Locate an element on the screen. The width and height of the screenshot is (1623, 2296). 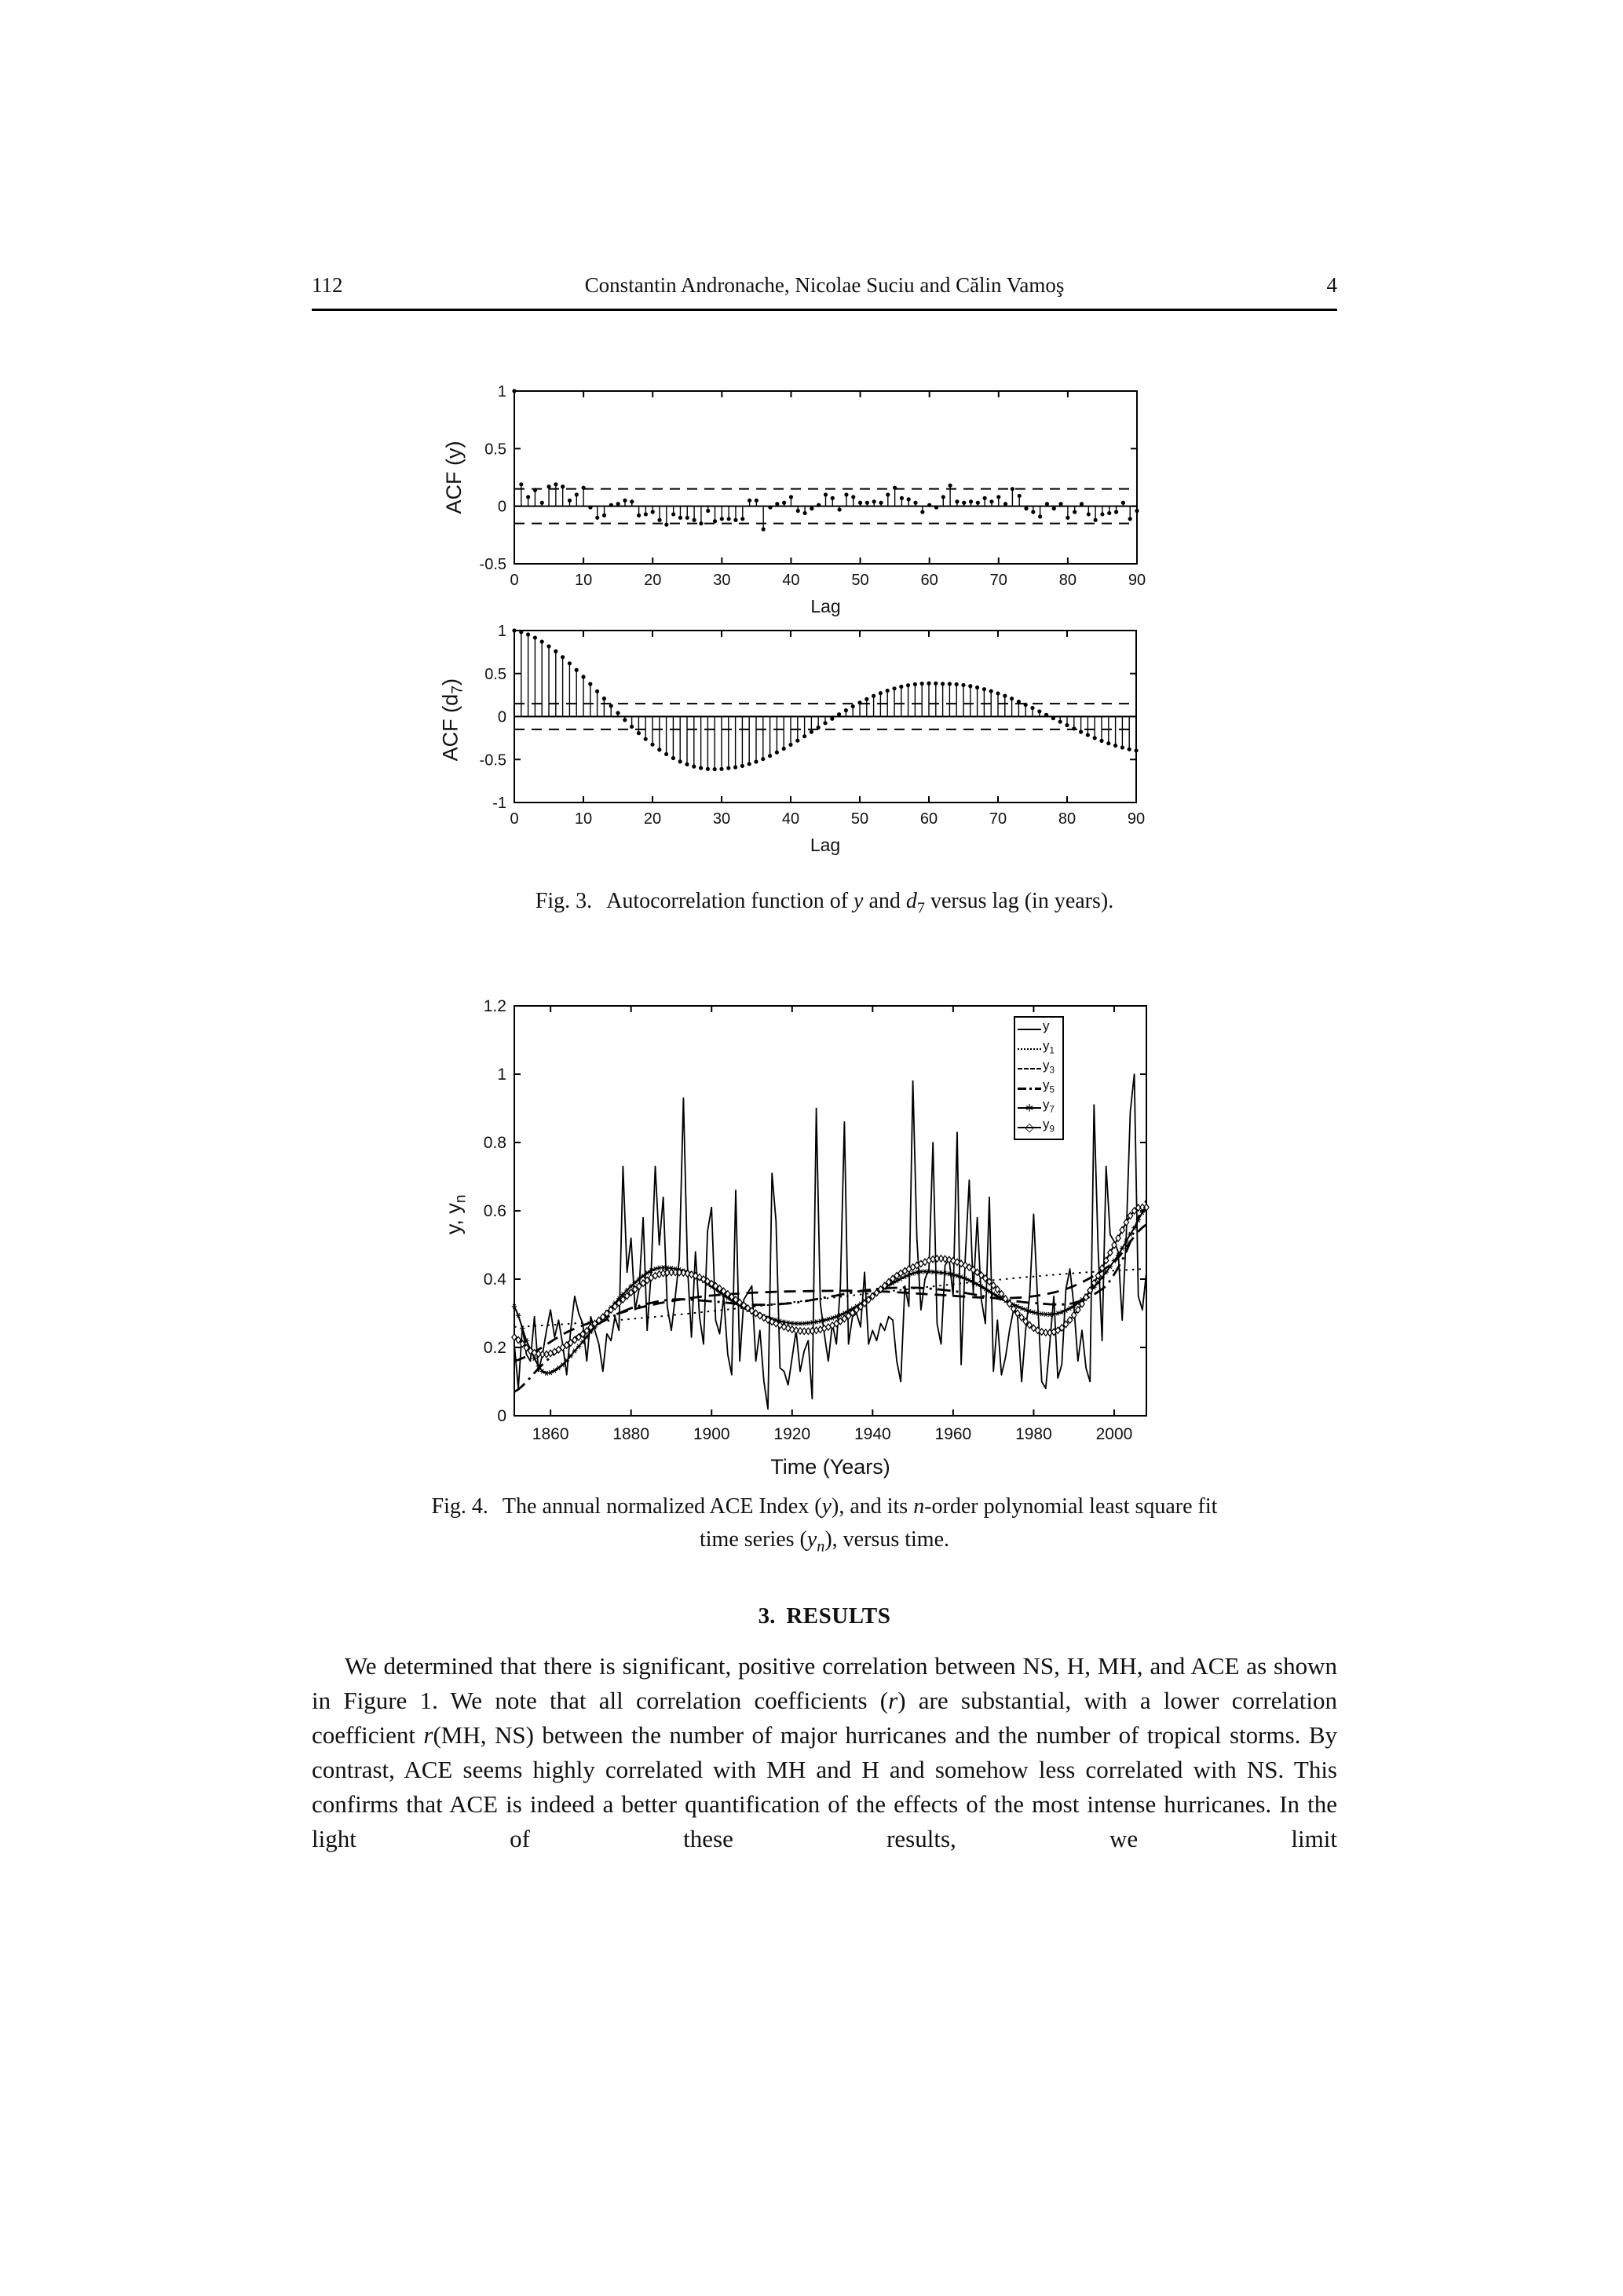
fig4-caption-text4: time series ( is located at coordinates (753, 1539).